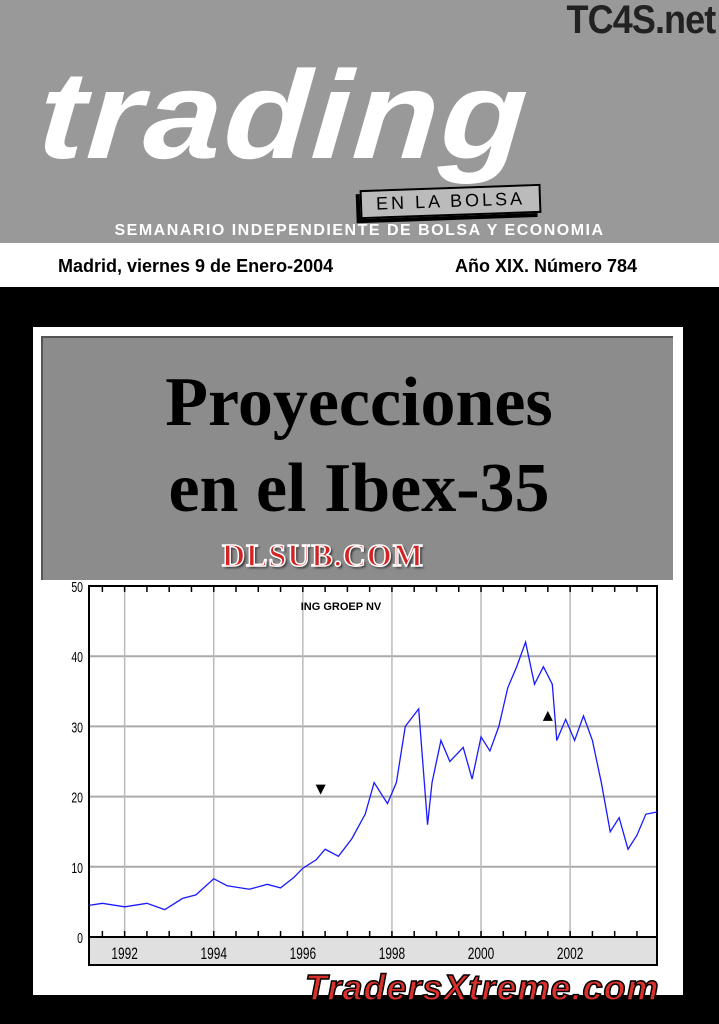 The width and height of the screenshot is (719, 1024). What do you see at coordinates (359, 488) in the screenshot?
I see `headline-line2: en el Ibex-35` at bounding box center [359, 488].